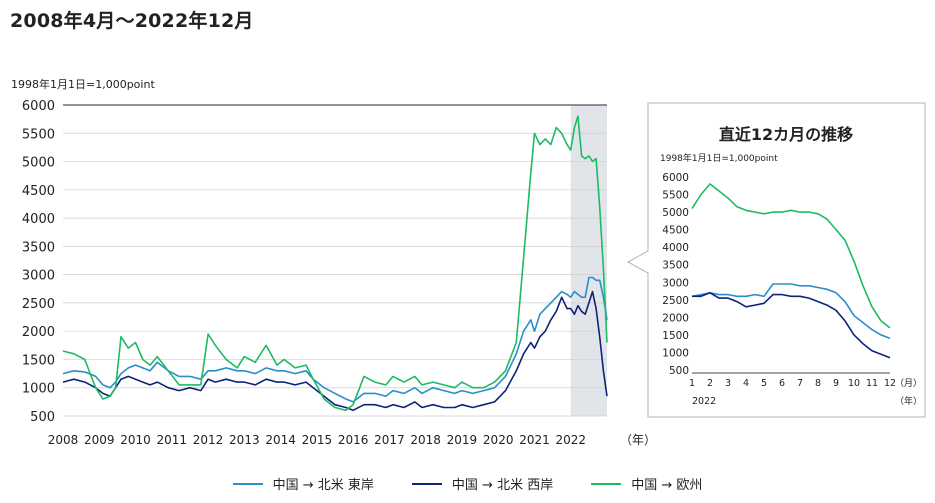  I want to click on legend-label-west: 中国 → 北米 西岸, so click(502, 485).